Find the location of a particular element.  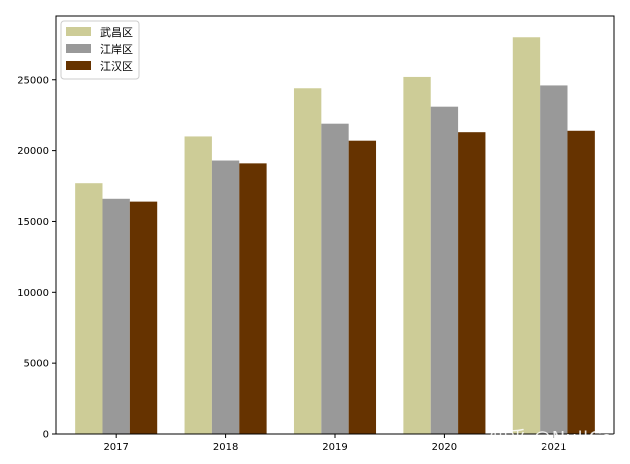

bar-series1-2017 is located at coordinates (116, 316).